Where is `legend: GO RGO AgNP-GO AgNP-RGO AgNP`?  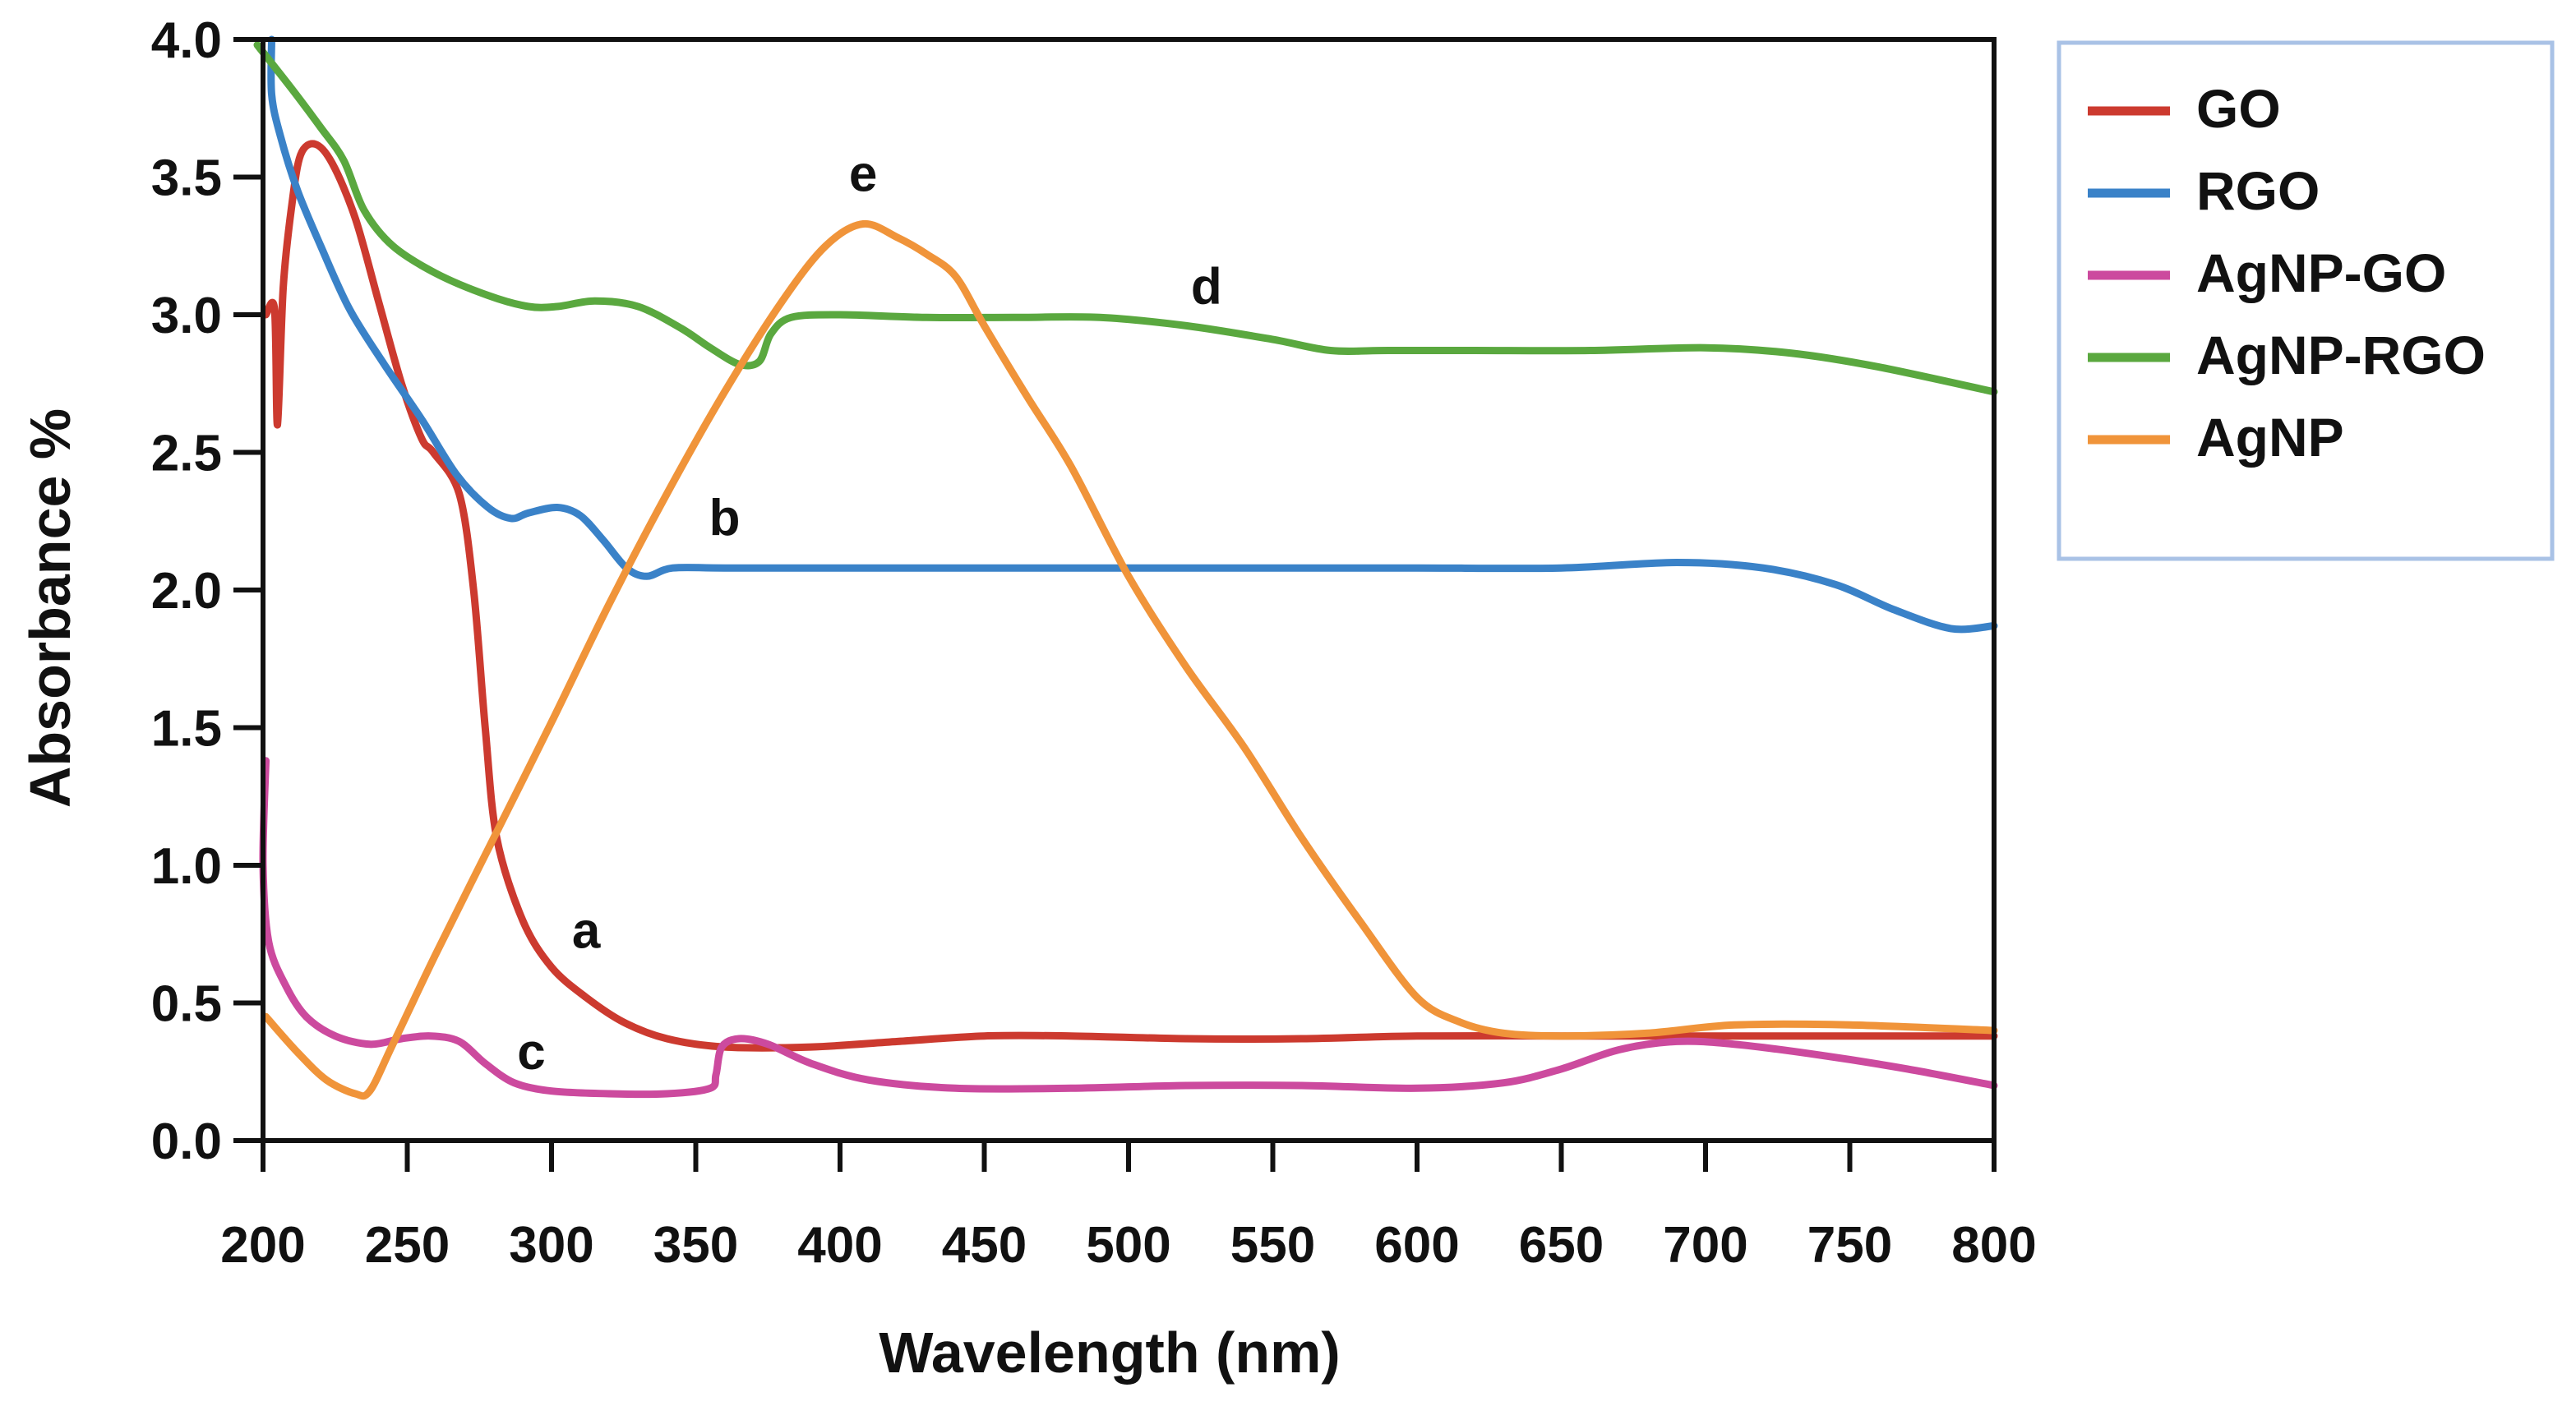 legend: GO RGO AgNP-GO AgNP-RGO AgNP is located at coordinates (2306, 300).